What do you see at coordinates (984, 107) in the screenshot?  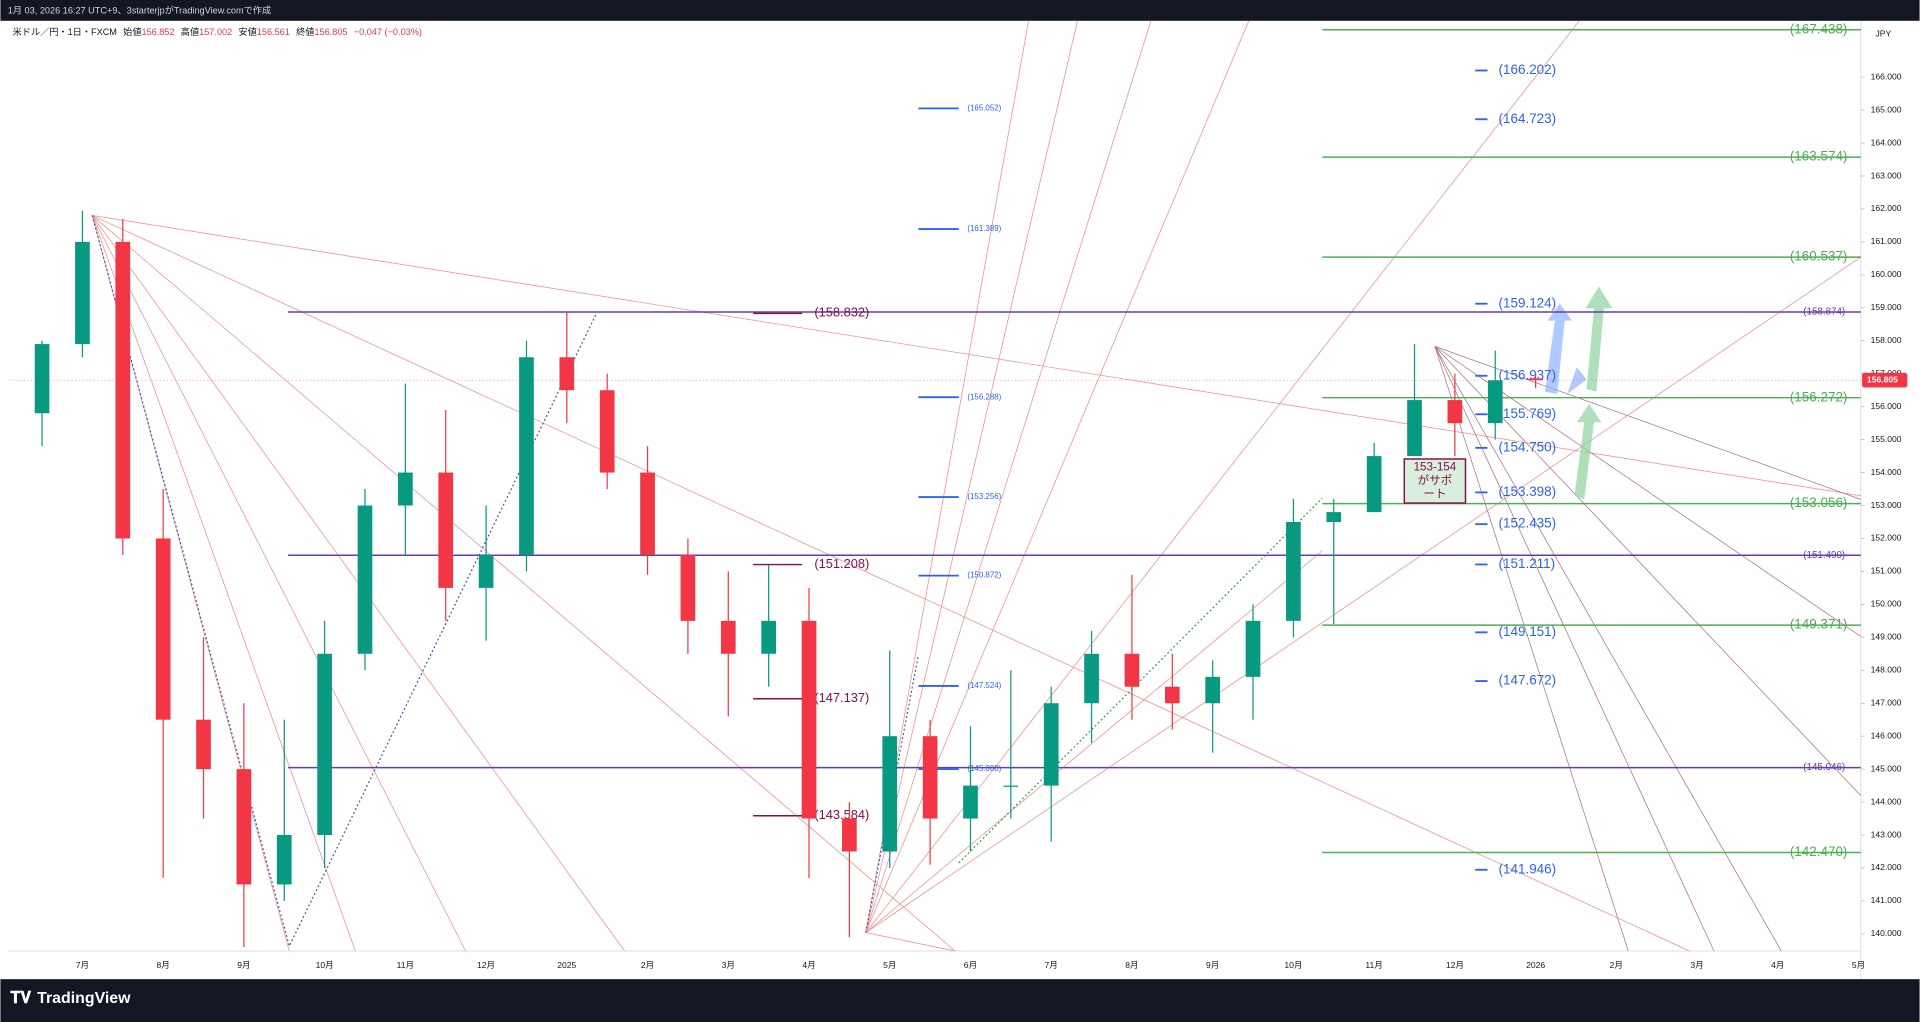 I see `level-label: (165.052)` at bounding box center [984, 107].